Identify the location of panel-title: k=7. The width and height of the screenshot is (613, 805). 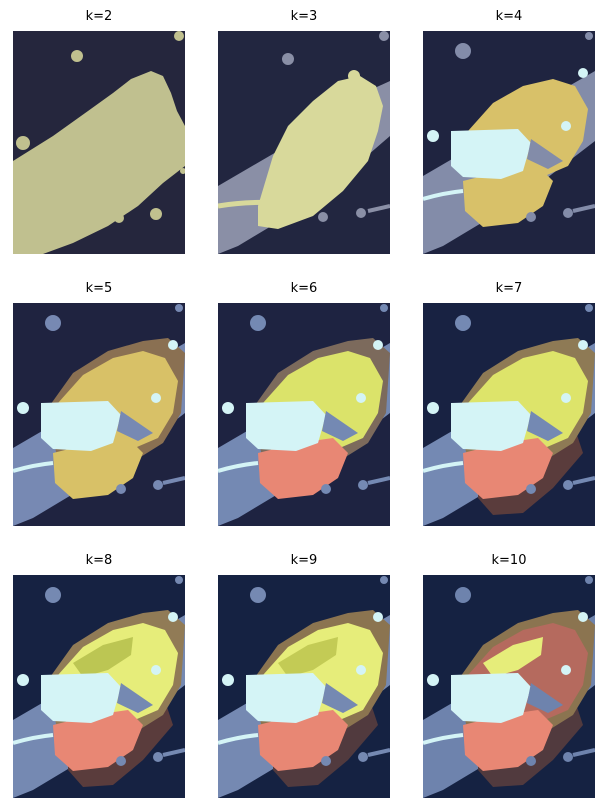
(509, 288).